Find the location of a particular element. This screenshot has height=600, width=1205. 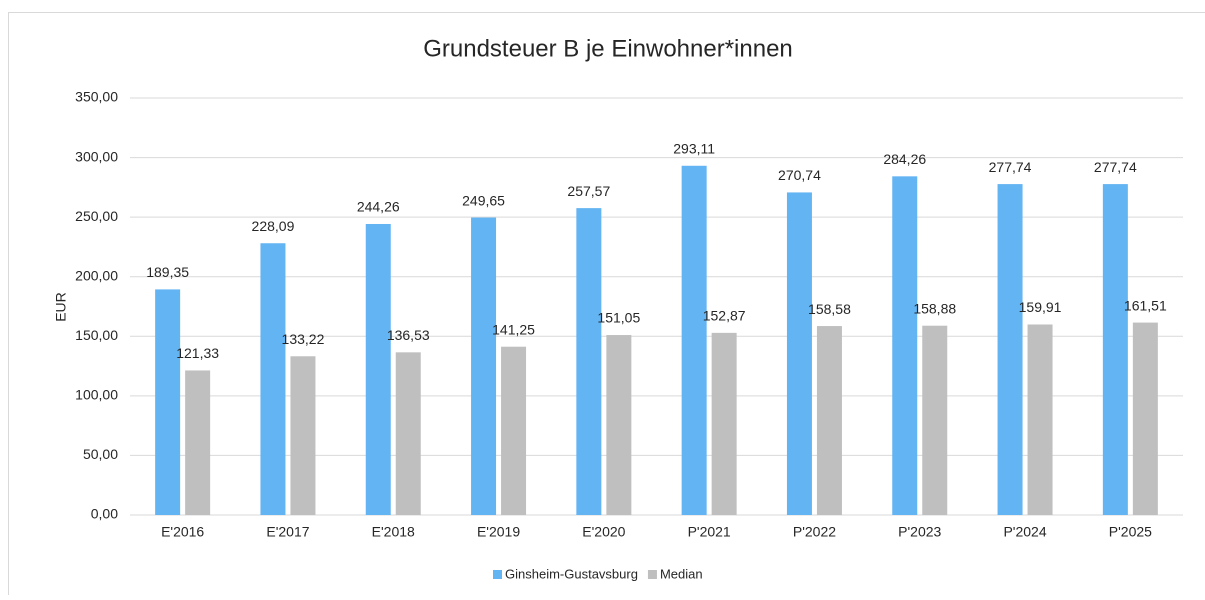

data-label: 159,91 is located at coordinates (1040, 307).